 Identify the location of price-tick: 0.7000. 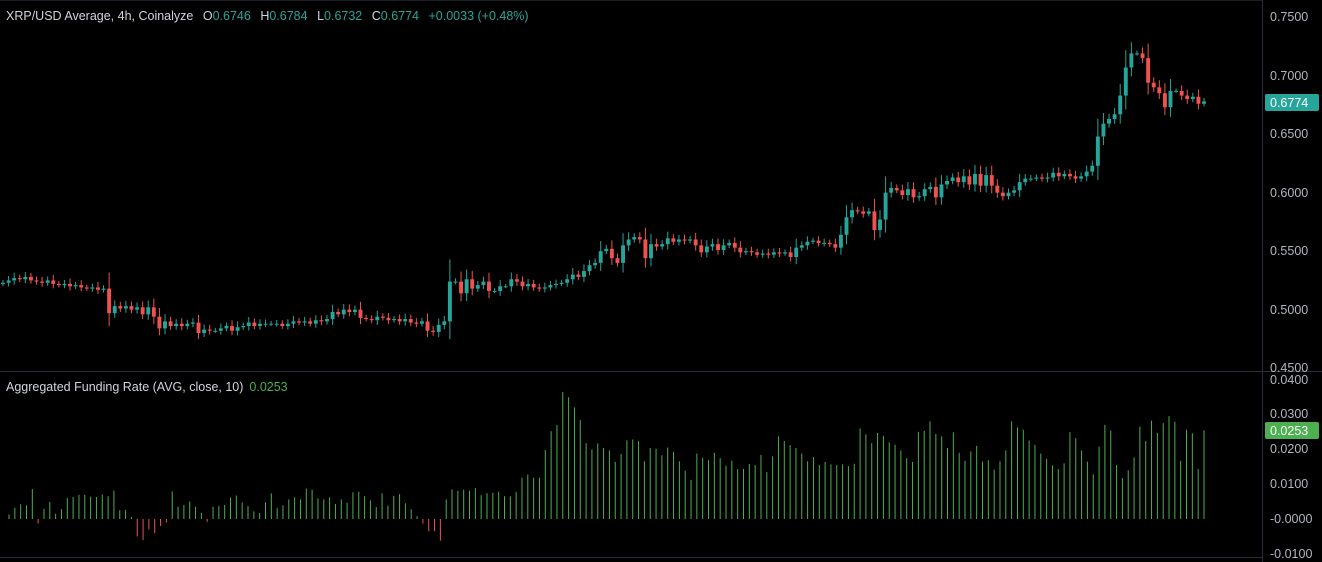
(1289, 76).